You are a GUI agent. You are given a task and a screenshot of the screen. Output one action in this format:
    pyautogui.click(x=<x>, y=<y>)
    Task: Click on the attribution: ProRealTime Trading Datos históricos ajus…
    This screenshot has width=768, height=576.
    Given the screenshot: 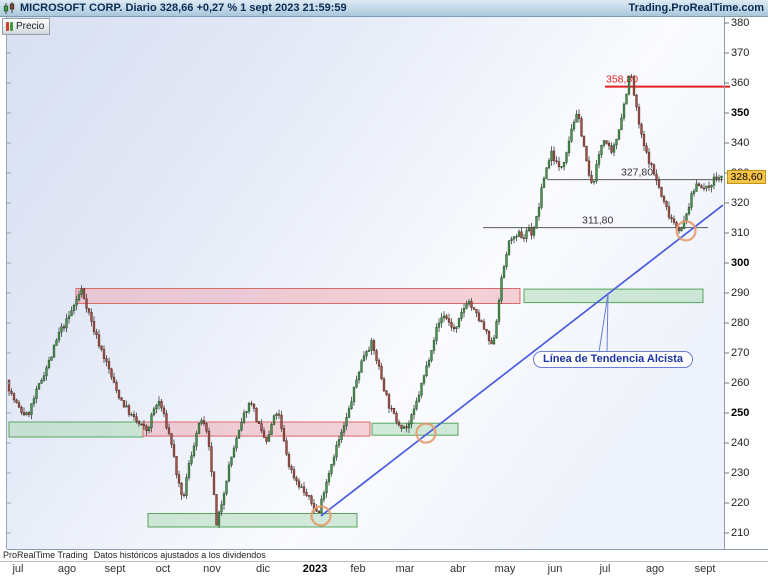 What is the action you would take?
    pyautogui.click(x=137, y=555)
    